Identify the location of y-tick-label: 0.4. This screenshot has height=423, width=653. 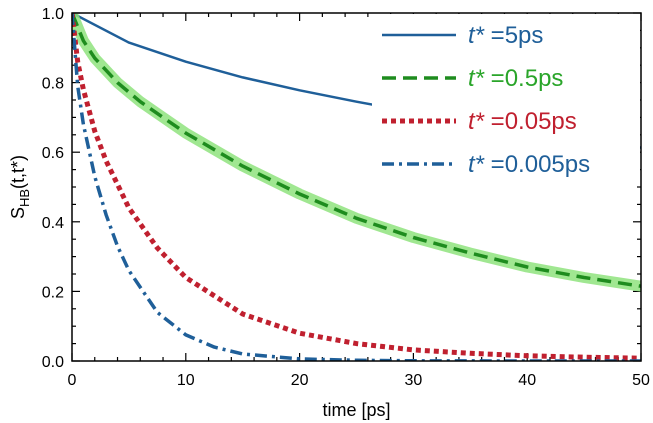
(53, 223).